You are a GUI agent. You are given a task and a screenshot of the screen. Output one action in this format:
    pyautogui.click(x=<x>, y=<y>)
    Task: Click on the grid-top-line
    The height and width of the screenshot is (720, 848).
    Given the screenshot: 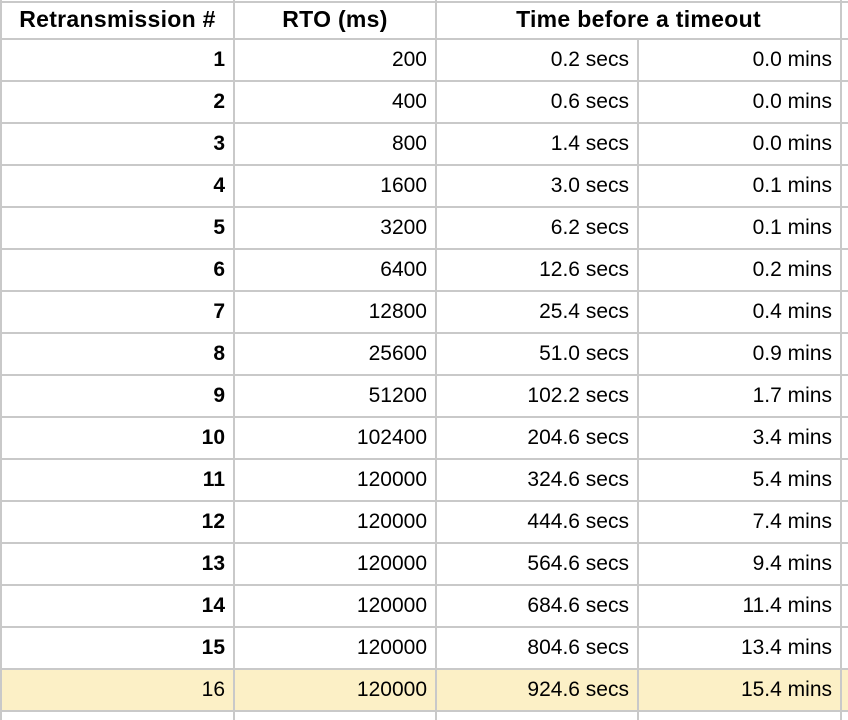 What is the action you would take?
    pyautogui.click(x=425, y=2)
    